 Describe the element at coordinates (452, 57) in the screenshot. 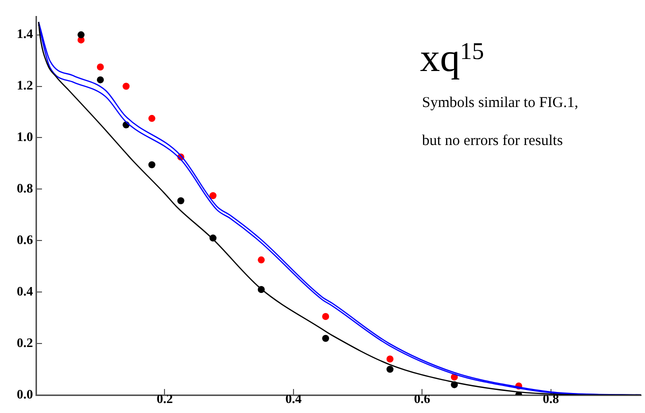

I see `text: xq$^{15}$` at that location.